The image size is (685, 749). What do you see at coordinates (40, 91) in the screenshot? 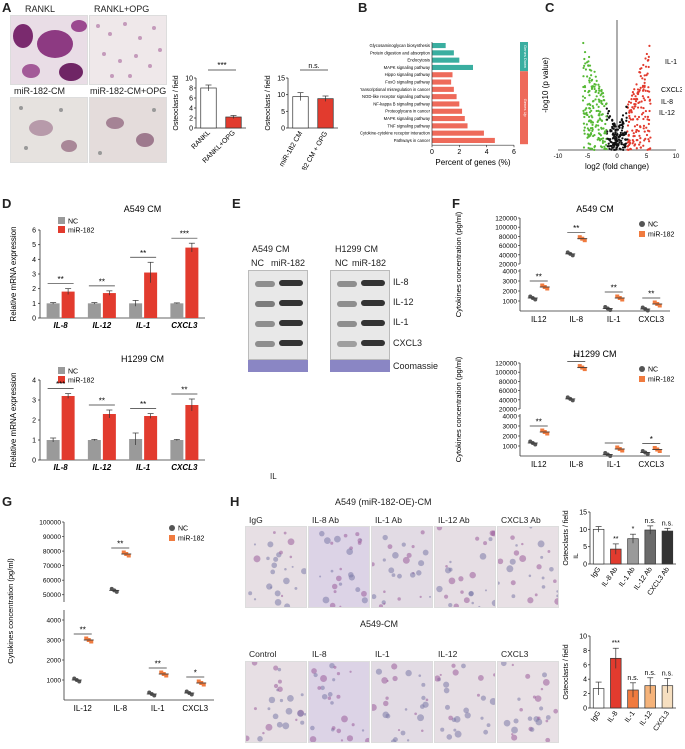
I see `micro-label-mir182-cm: miR-182-CM` at bounding box center [40, 91].